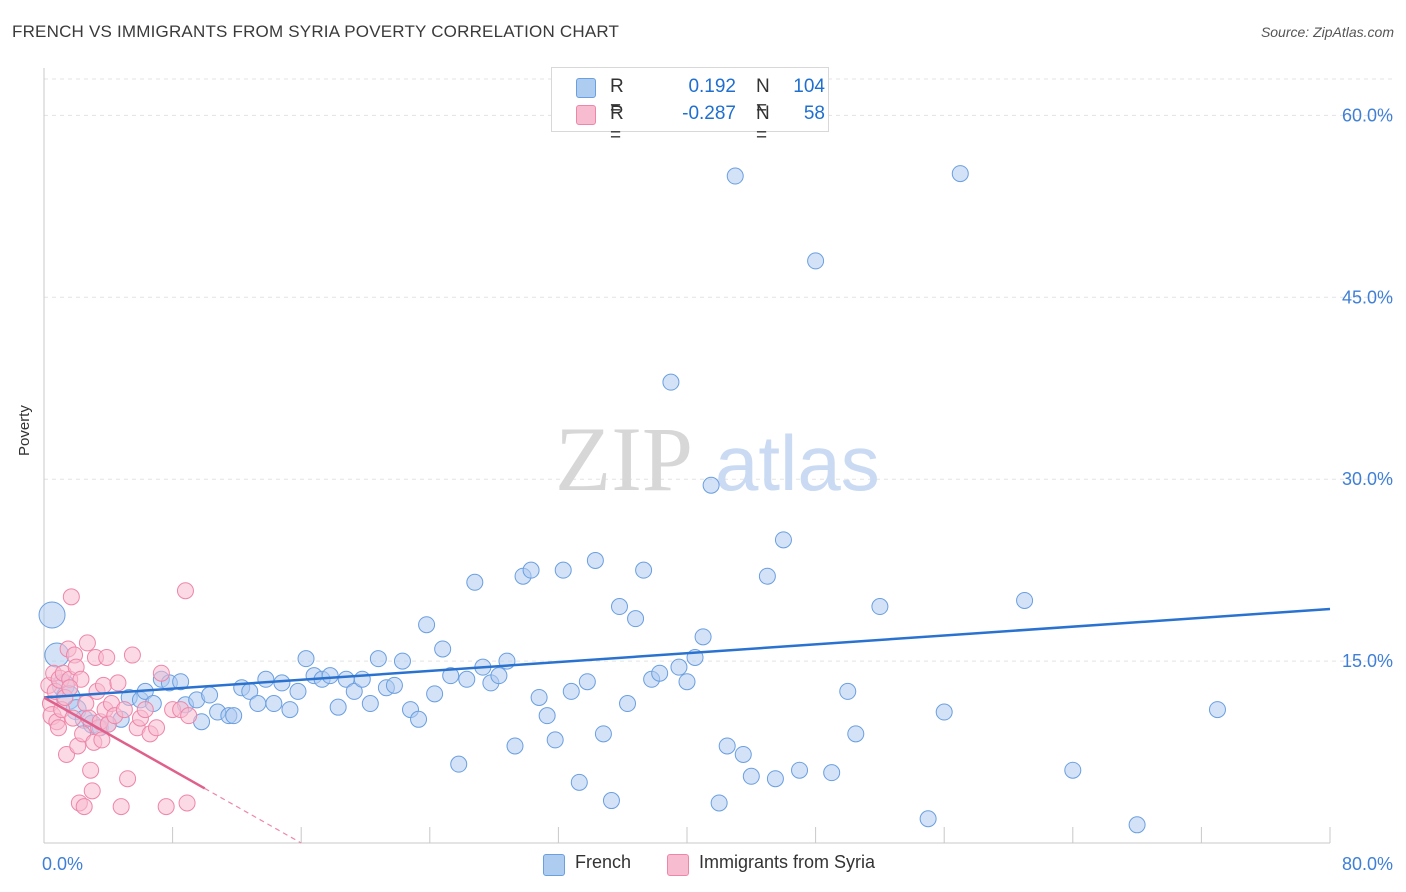 The height and width of the screenshot is (892, 1406). What do you see at coordinates (1367, 864) in the screenshot?
I see `x-tick-label: 80.0%` at bounding box center [1367, 864].